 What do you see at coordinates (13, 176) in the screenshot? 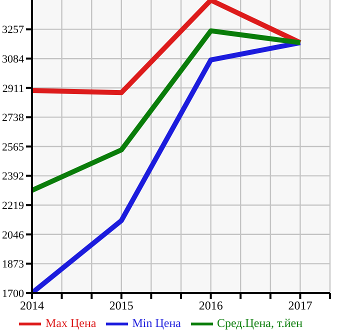
I see `y-tick-label: 2392` at bounding box center [13, 176].